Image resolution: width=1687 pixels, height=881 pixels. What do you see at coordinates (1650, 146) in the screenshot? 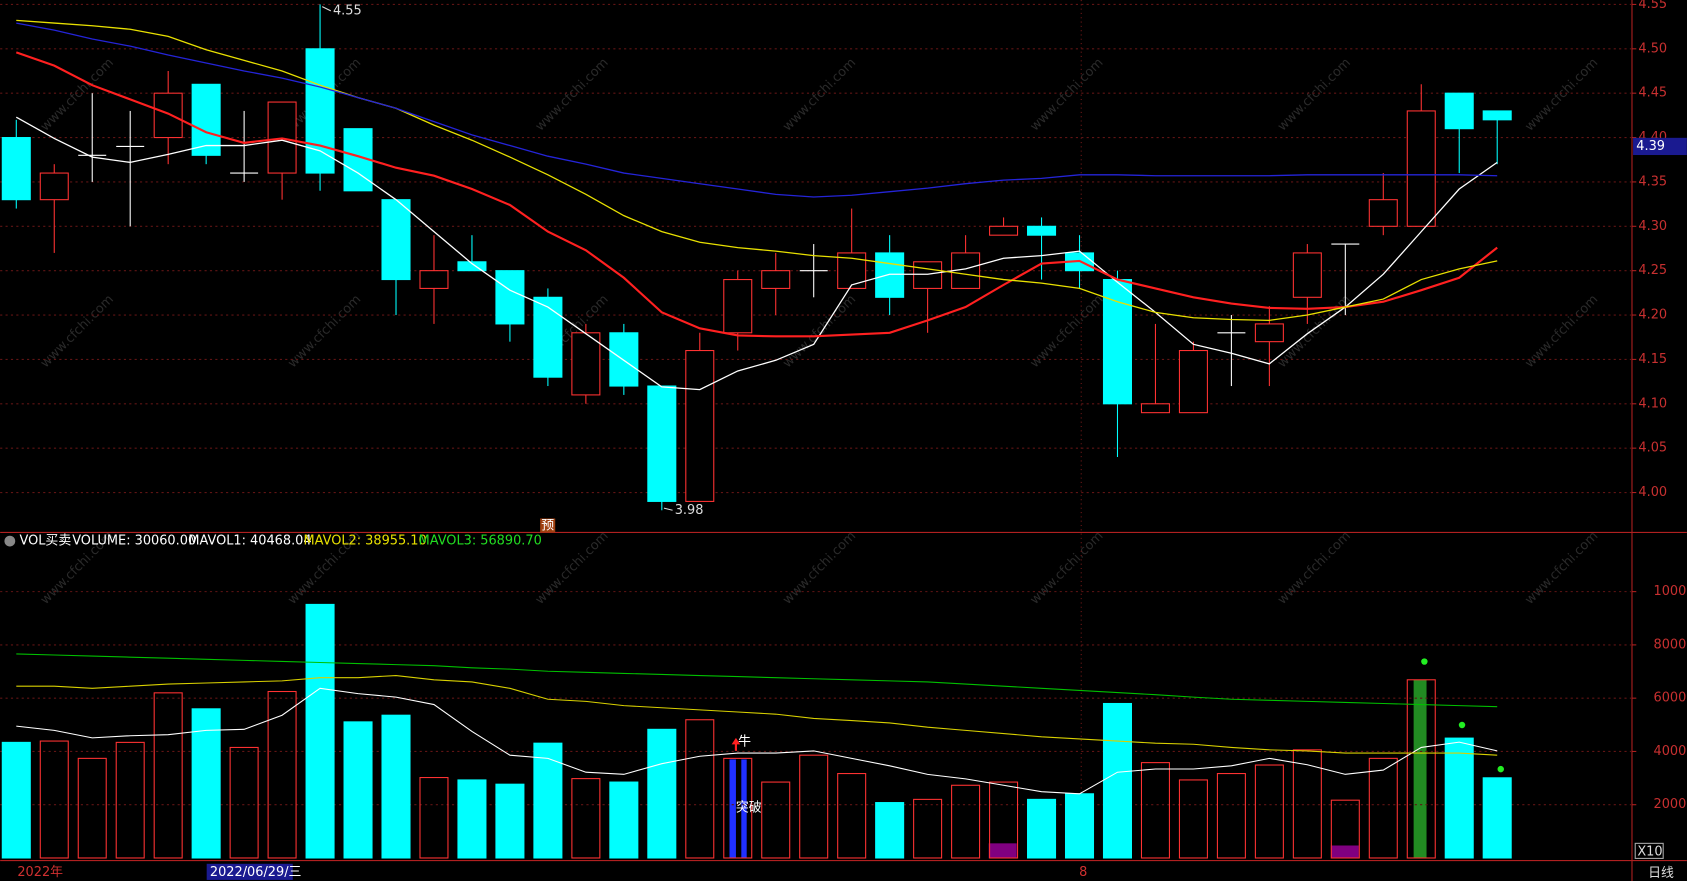
I see `last-price: 4.39` at bounding box center [1650, 146].